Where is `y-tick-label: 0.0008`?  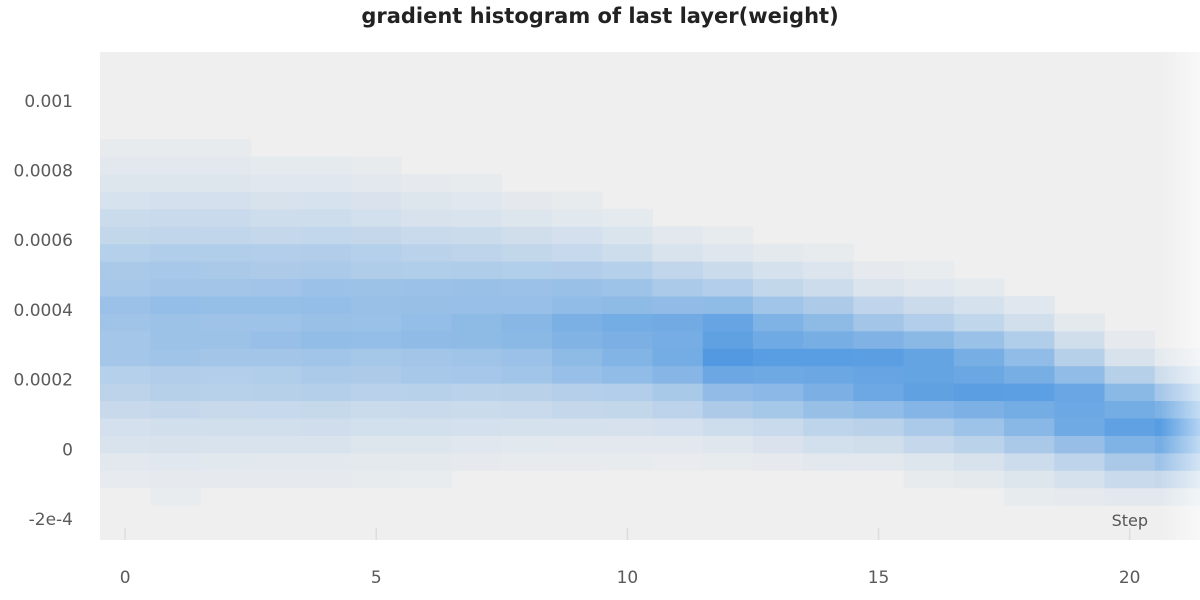
y-tick-label: 0.0008 is located at coordinates (43, 172).